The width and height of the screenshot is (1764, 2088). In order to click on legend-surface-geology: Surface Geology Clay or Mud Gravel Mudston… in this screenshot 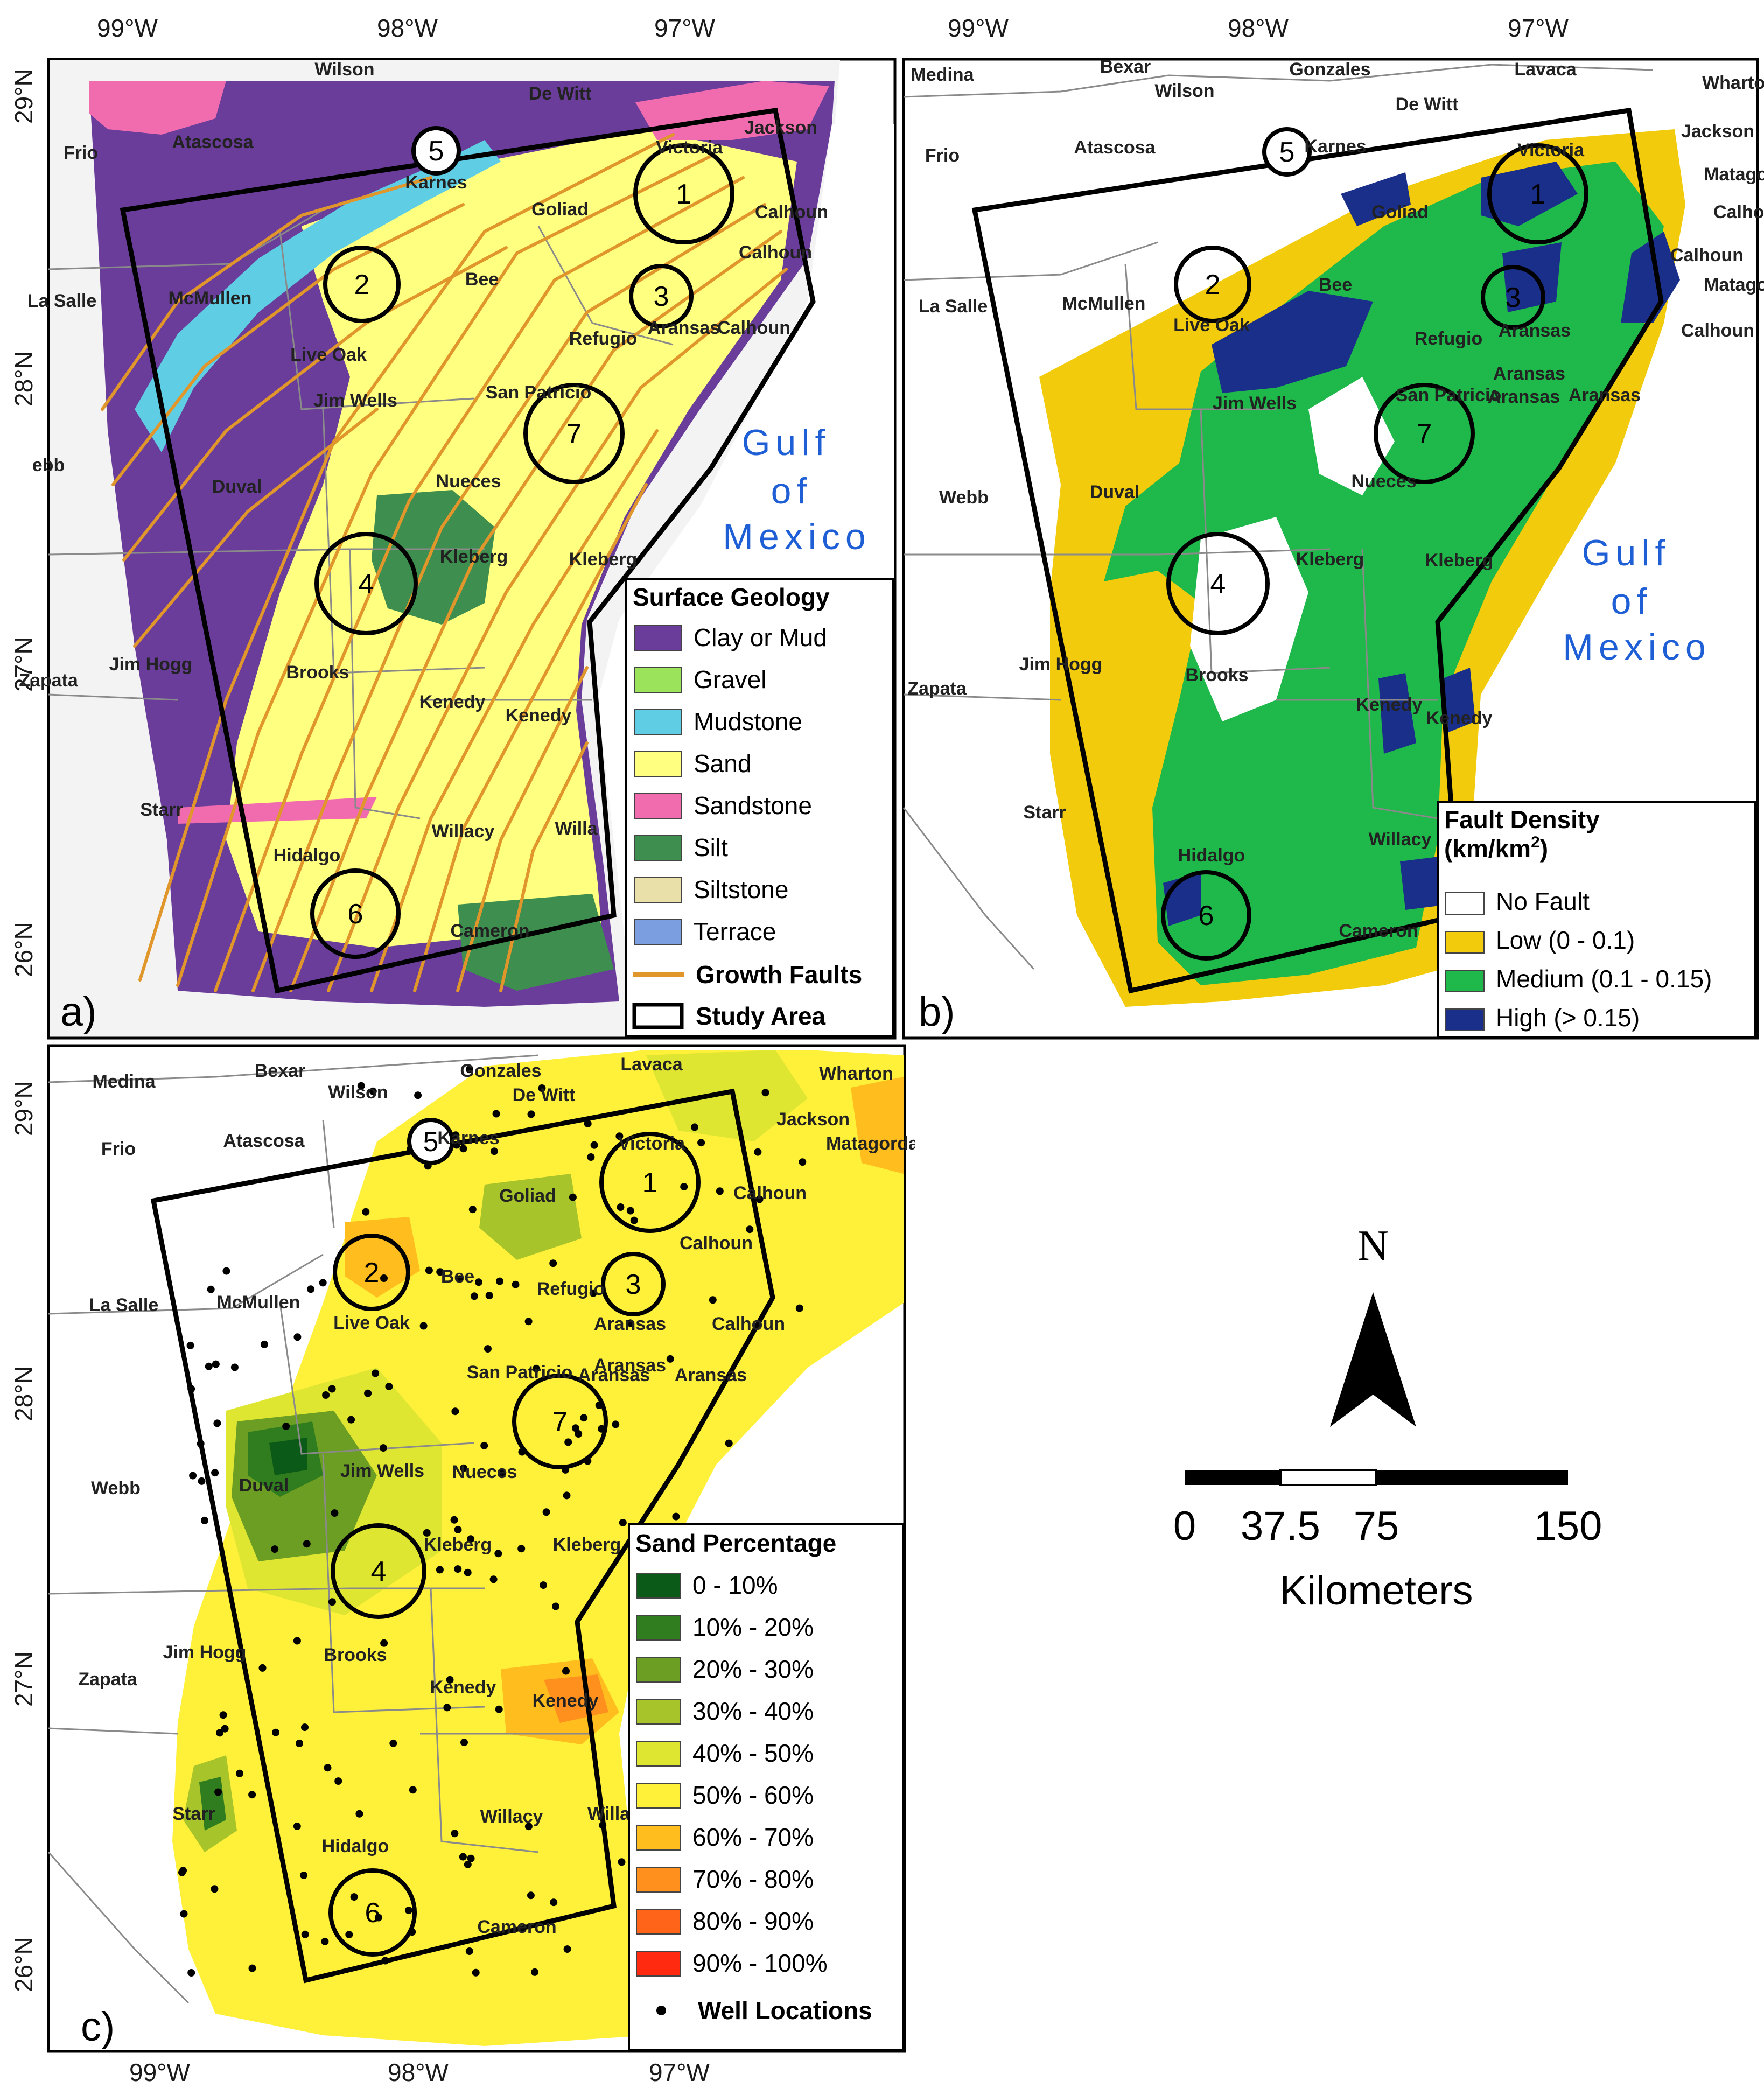, I will do `click(759, 808)`.